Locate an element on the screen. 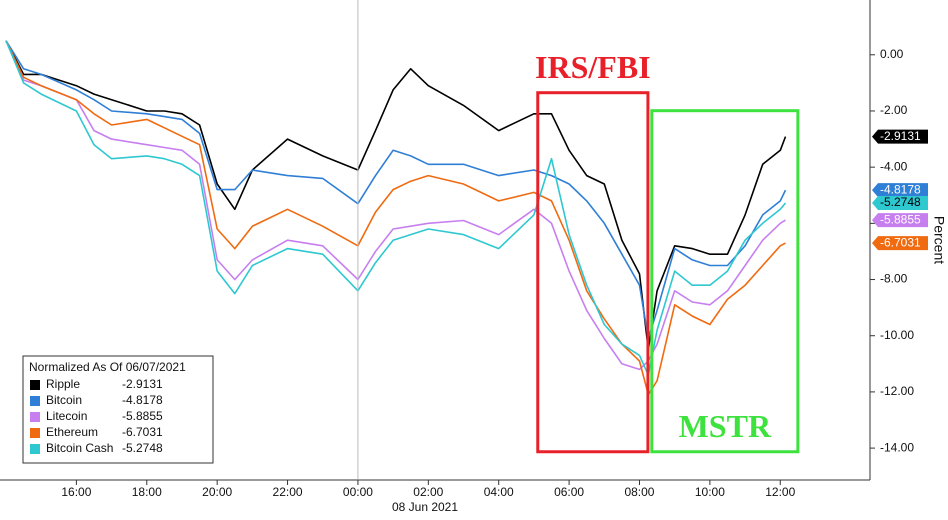  last-value-label: -4.8178 is located at coordinates (900, 189).